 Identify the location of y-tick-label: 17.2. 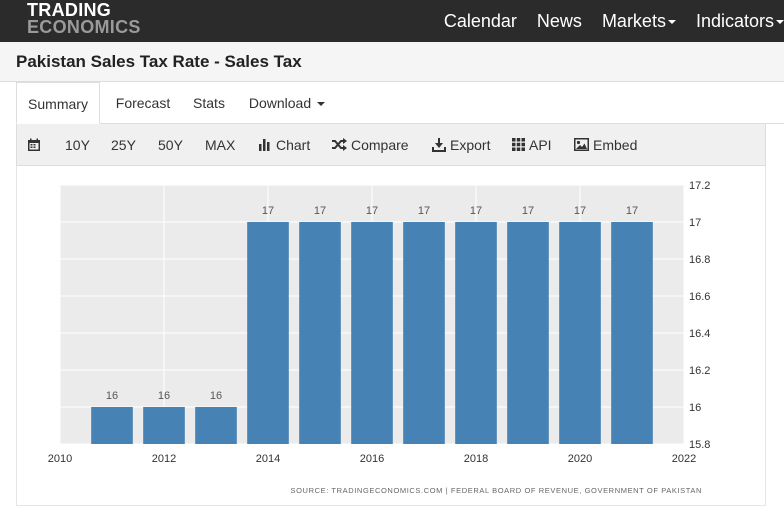
(699, 186).